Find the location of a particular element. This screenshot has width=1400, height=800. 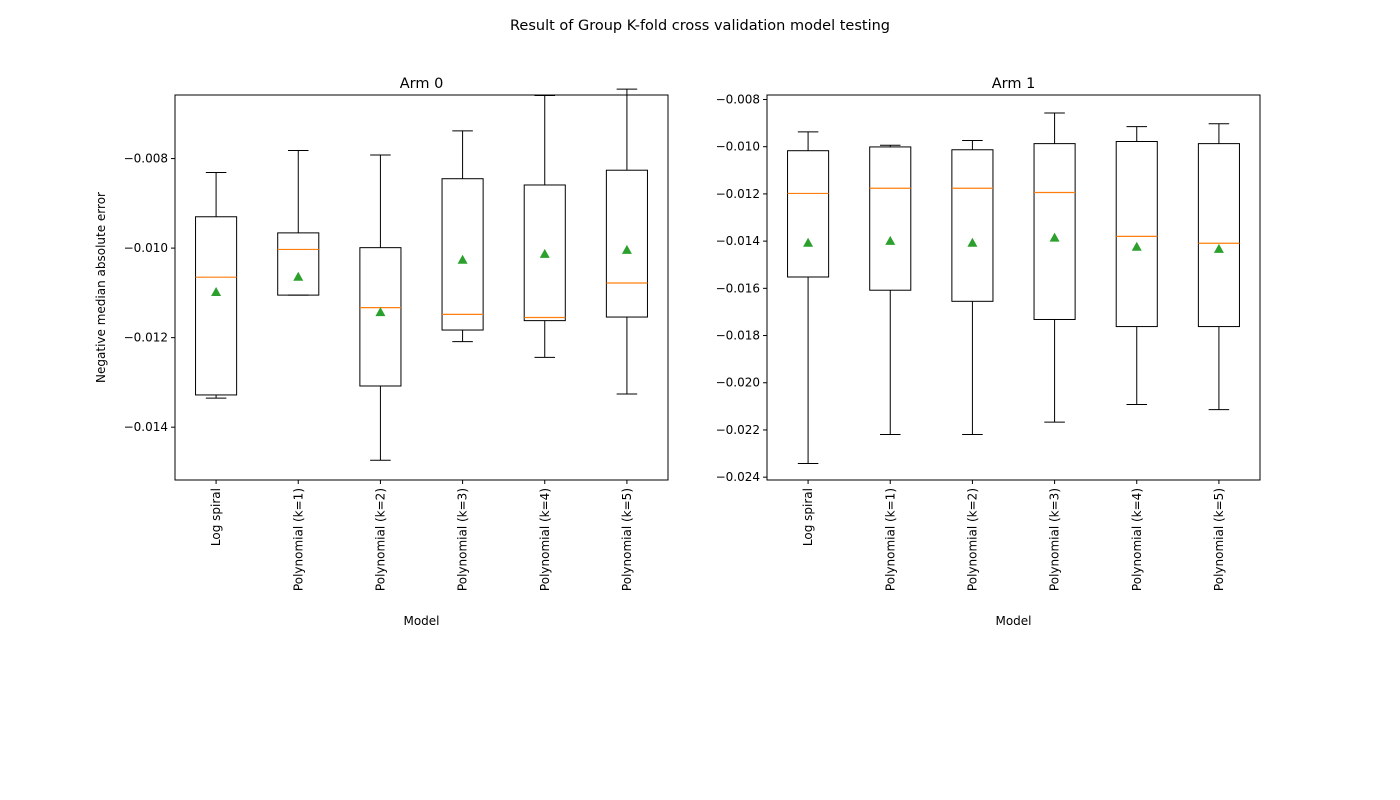

y-tick-label: −0.024 is located at coordinates (738, 477).